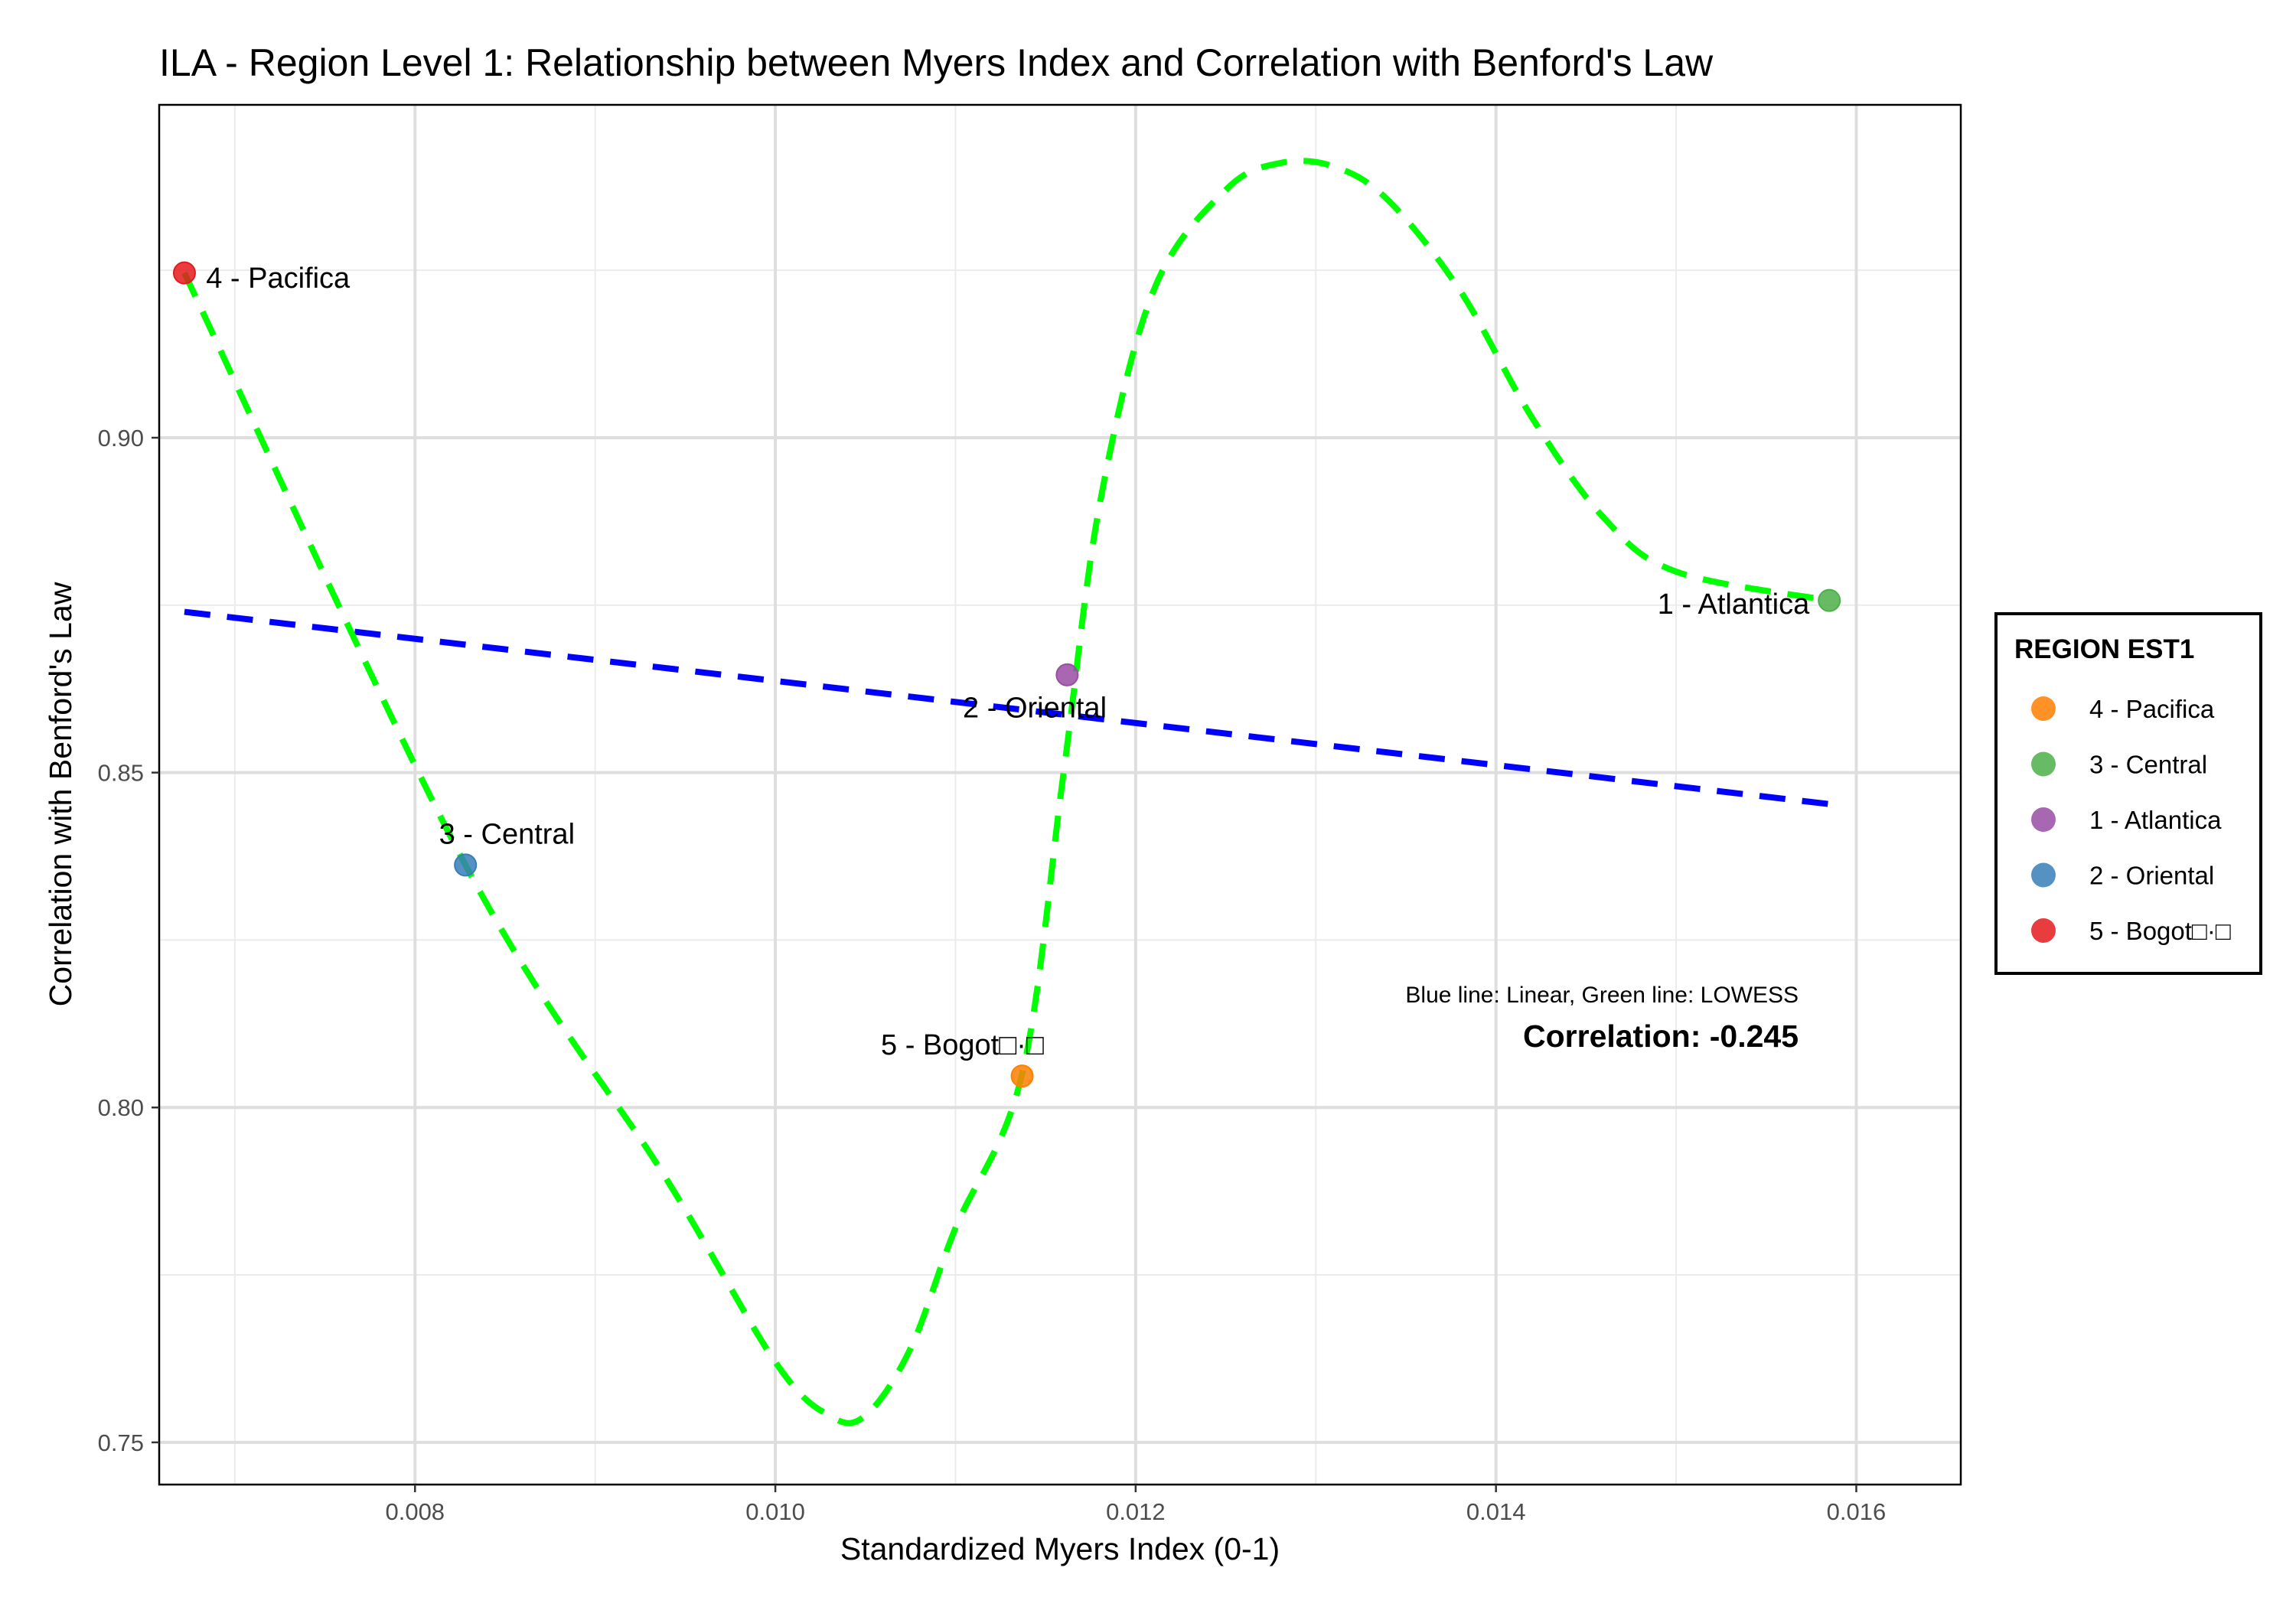  What do you see at coordinates (2151, 876) in the screenshot?
I see `legend-label: 2 - Oriental` at bounding box center [2151, 876].